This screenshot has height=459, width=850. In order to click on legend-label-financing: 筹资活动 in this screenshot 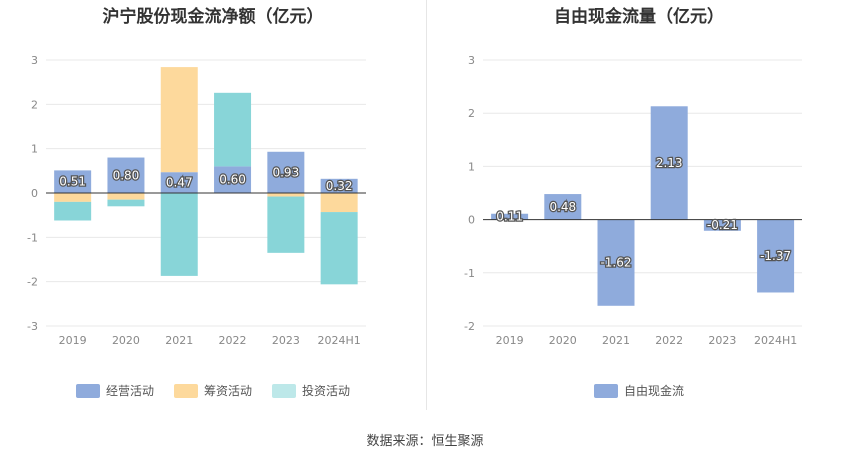, I will do `click(227, 391)`.